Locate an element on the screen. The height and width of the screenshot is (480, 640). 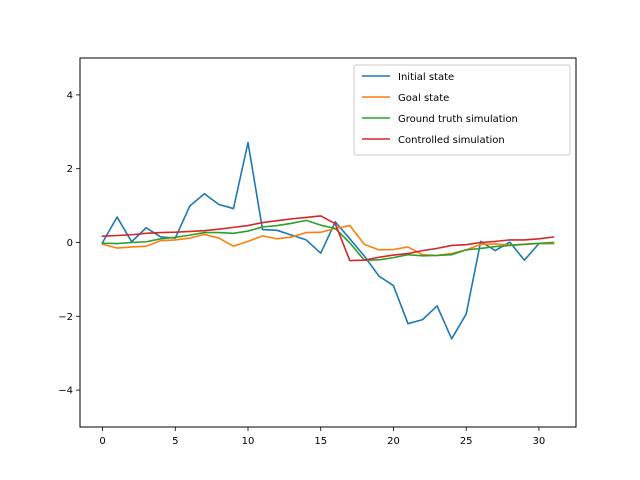
y-tick-label-4: 4 is located at coordinates (70, 95).